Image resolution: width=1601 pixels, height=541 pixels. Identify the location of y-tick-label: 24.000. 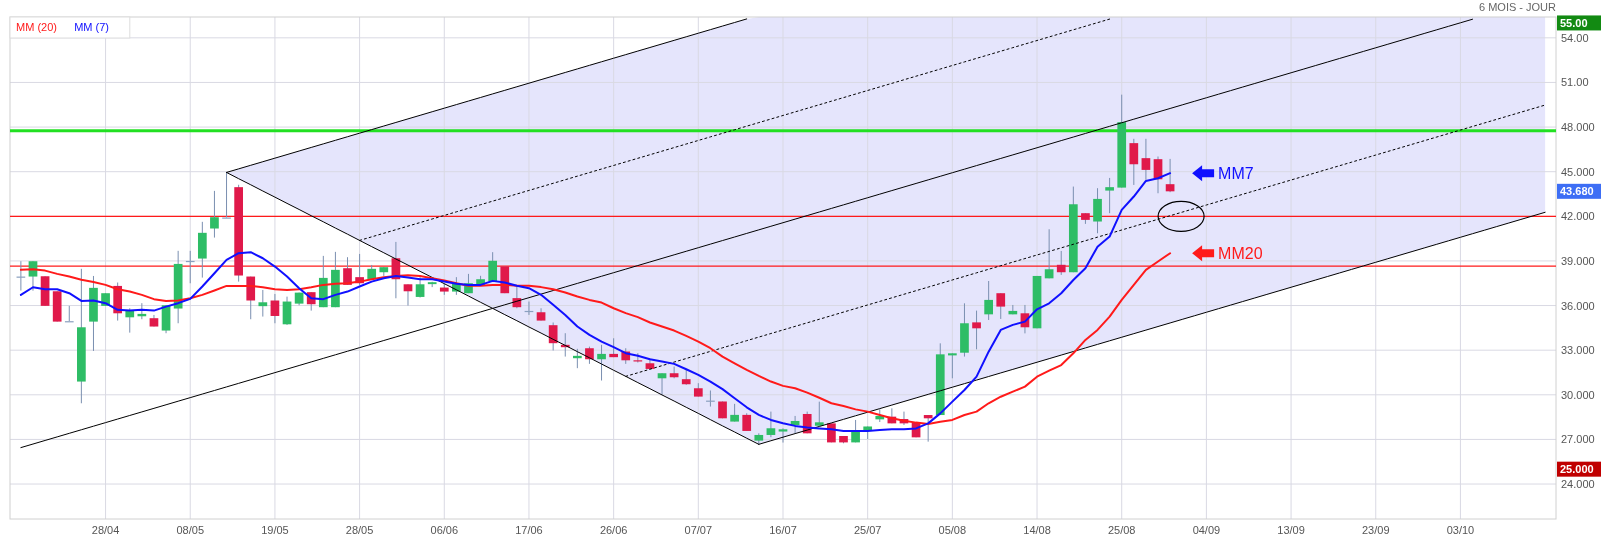
(1578, 484).